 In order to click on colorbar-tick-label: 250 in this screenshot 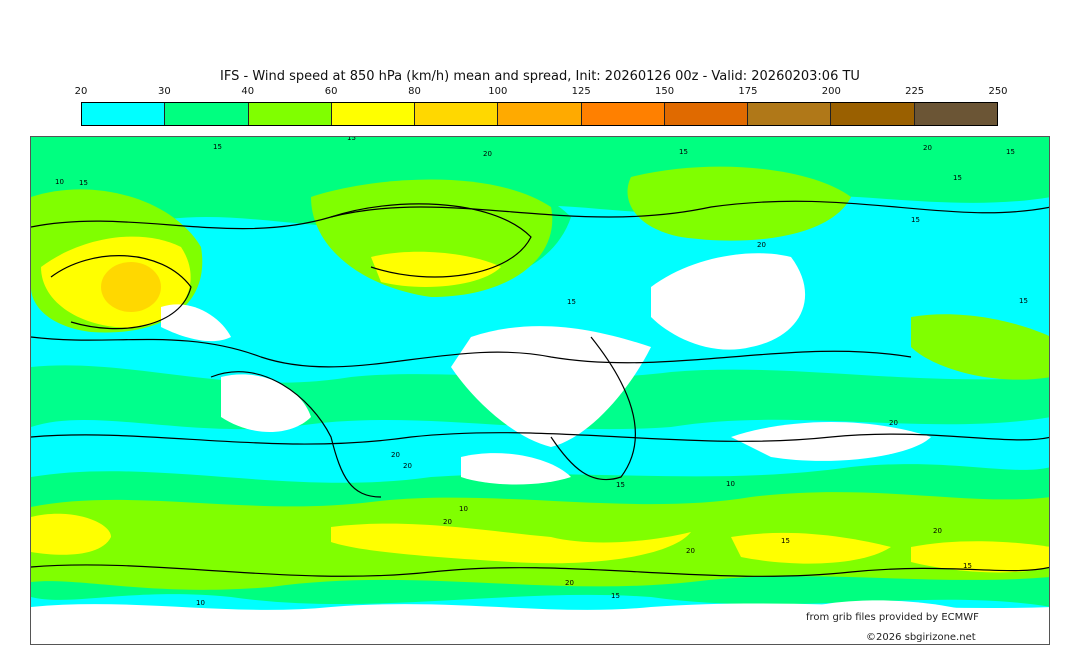, I will do `click(998, 91)`.